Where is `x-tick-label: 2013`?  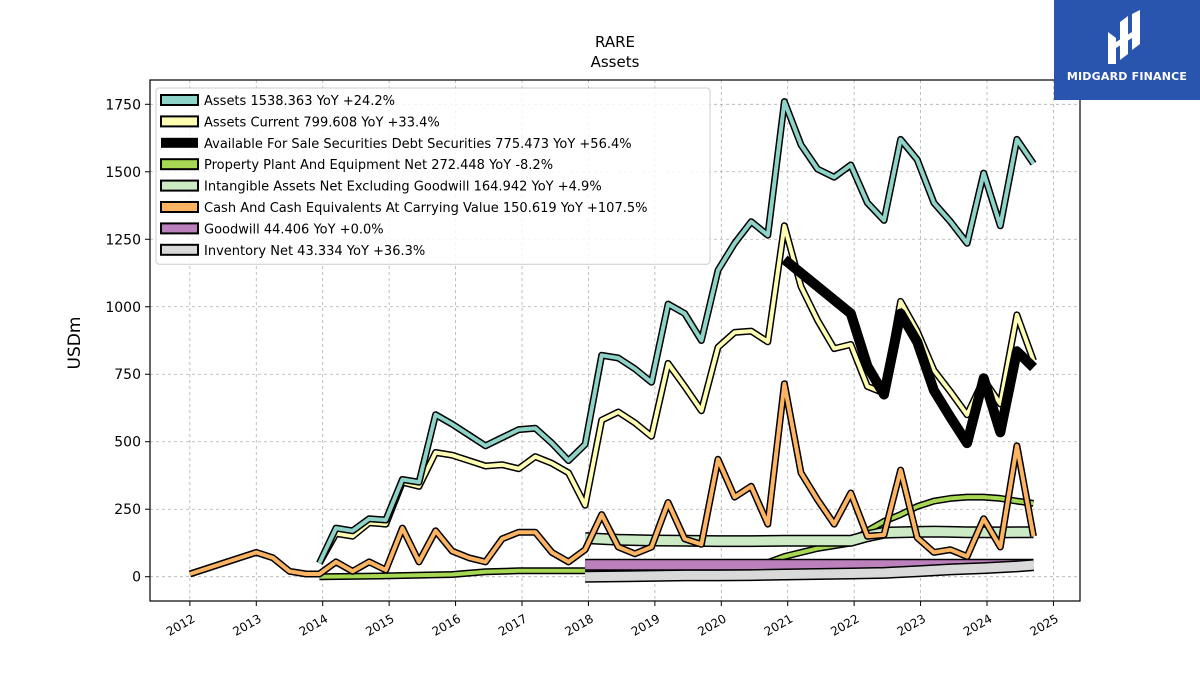
x-tick-label: 2013 is located at coordinates (246, 624).